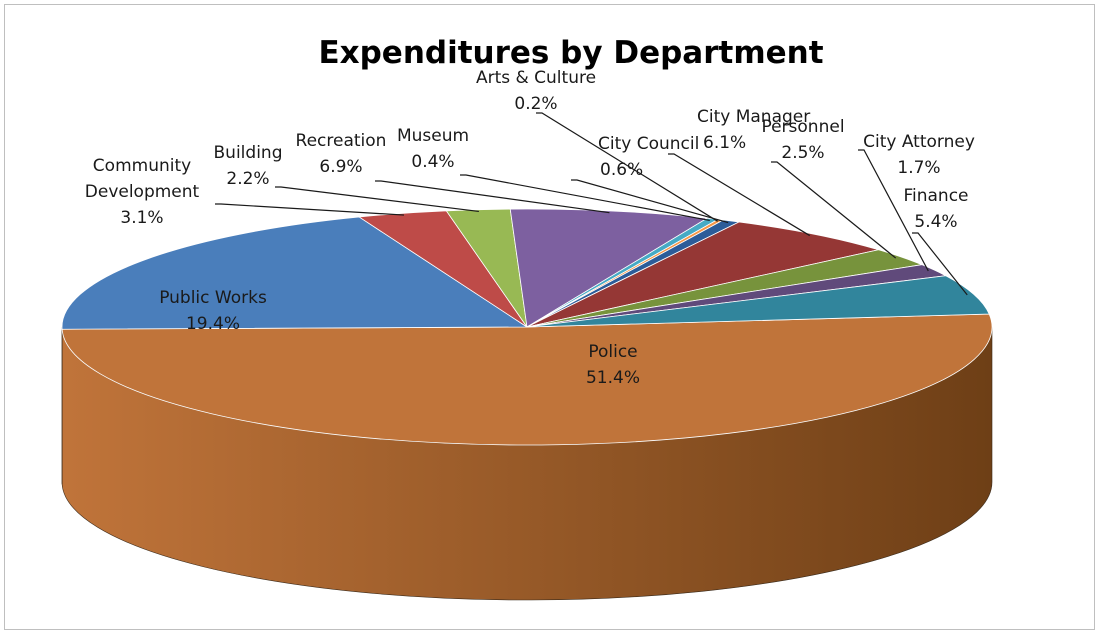 The image size is (1103, 638). What do you see at coordinates (753, 130) in the screenshot?
I see `label-city-manager: City Manager 6.1%` at bounding box center [753, 130].